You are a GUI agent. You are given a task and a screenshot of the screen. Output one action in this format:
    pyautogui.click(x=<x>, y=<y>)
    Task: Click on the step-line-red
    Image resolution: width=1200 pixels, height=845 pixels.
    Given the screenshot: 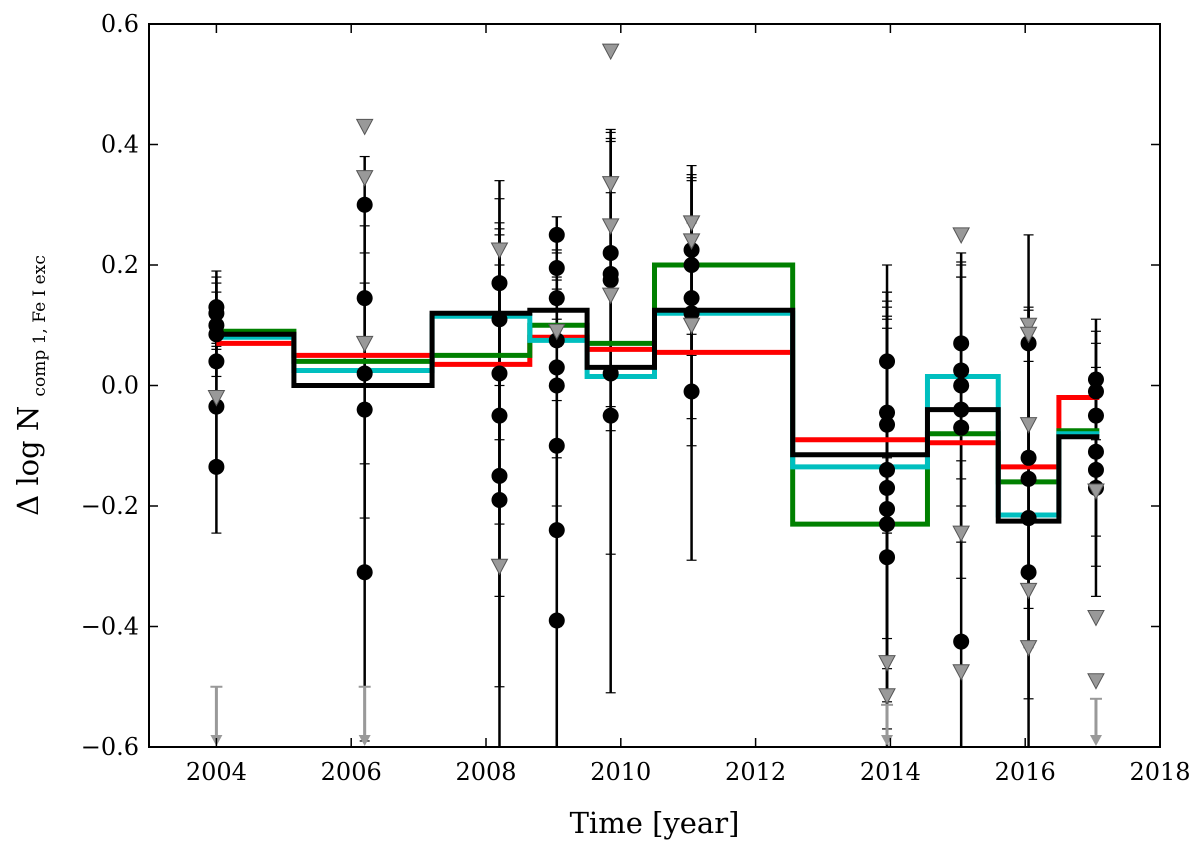 What is the action you would take?
    pyautogui.click(x=658, y=402)
    